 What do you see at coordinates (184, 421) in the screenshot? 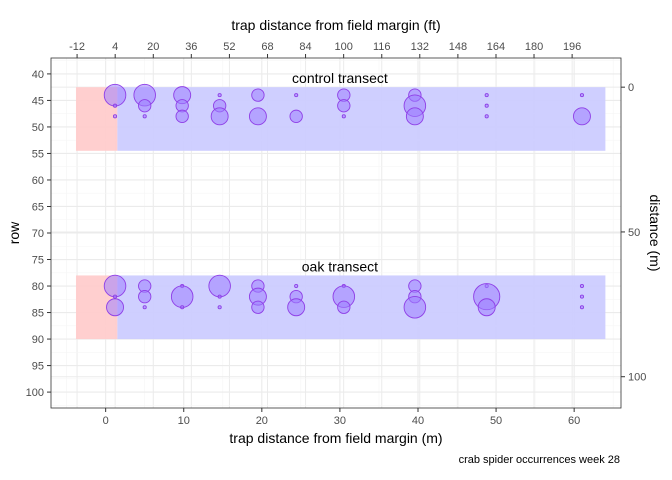
I see `x-tick-label: 10` at bounding box center [184, 421].